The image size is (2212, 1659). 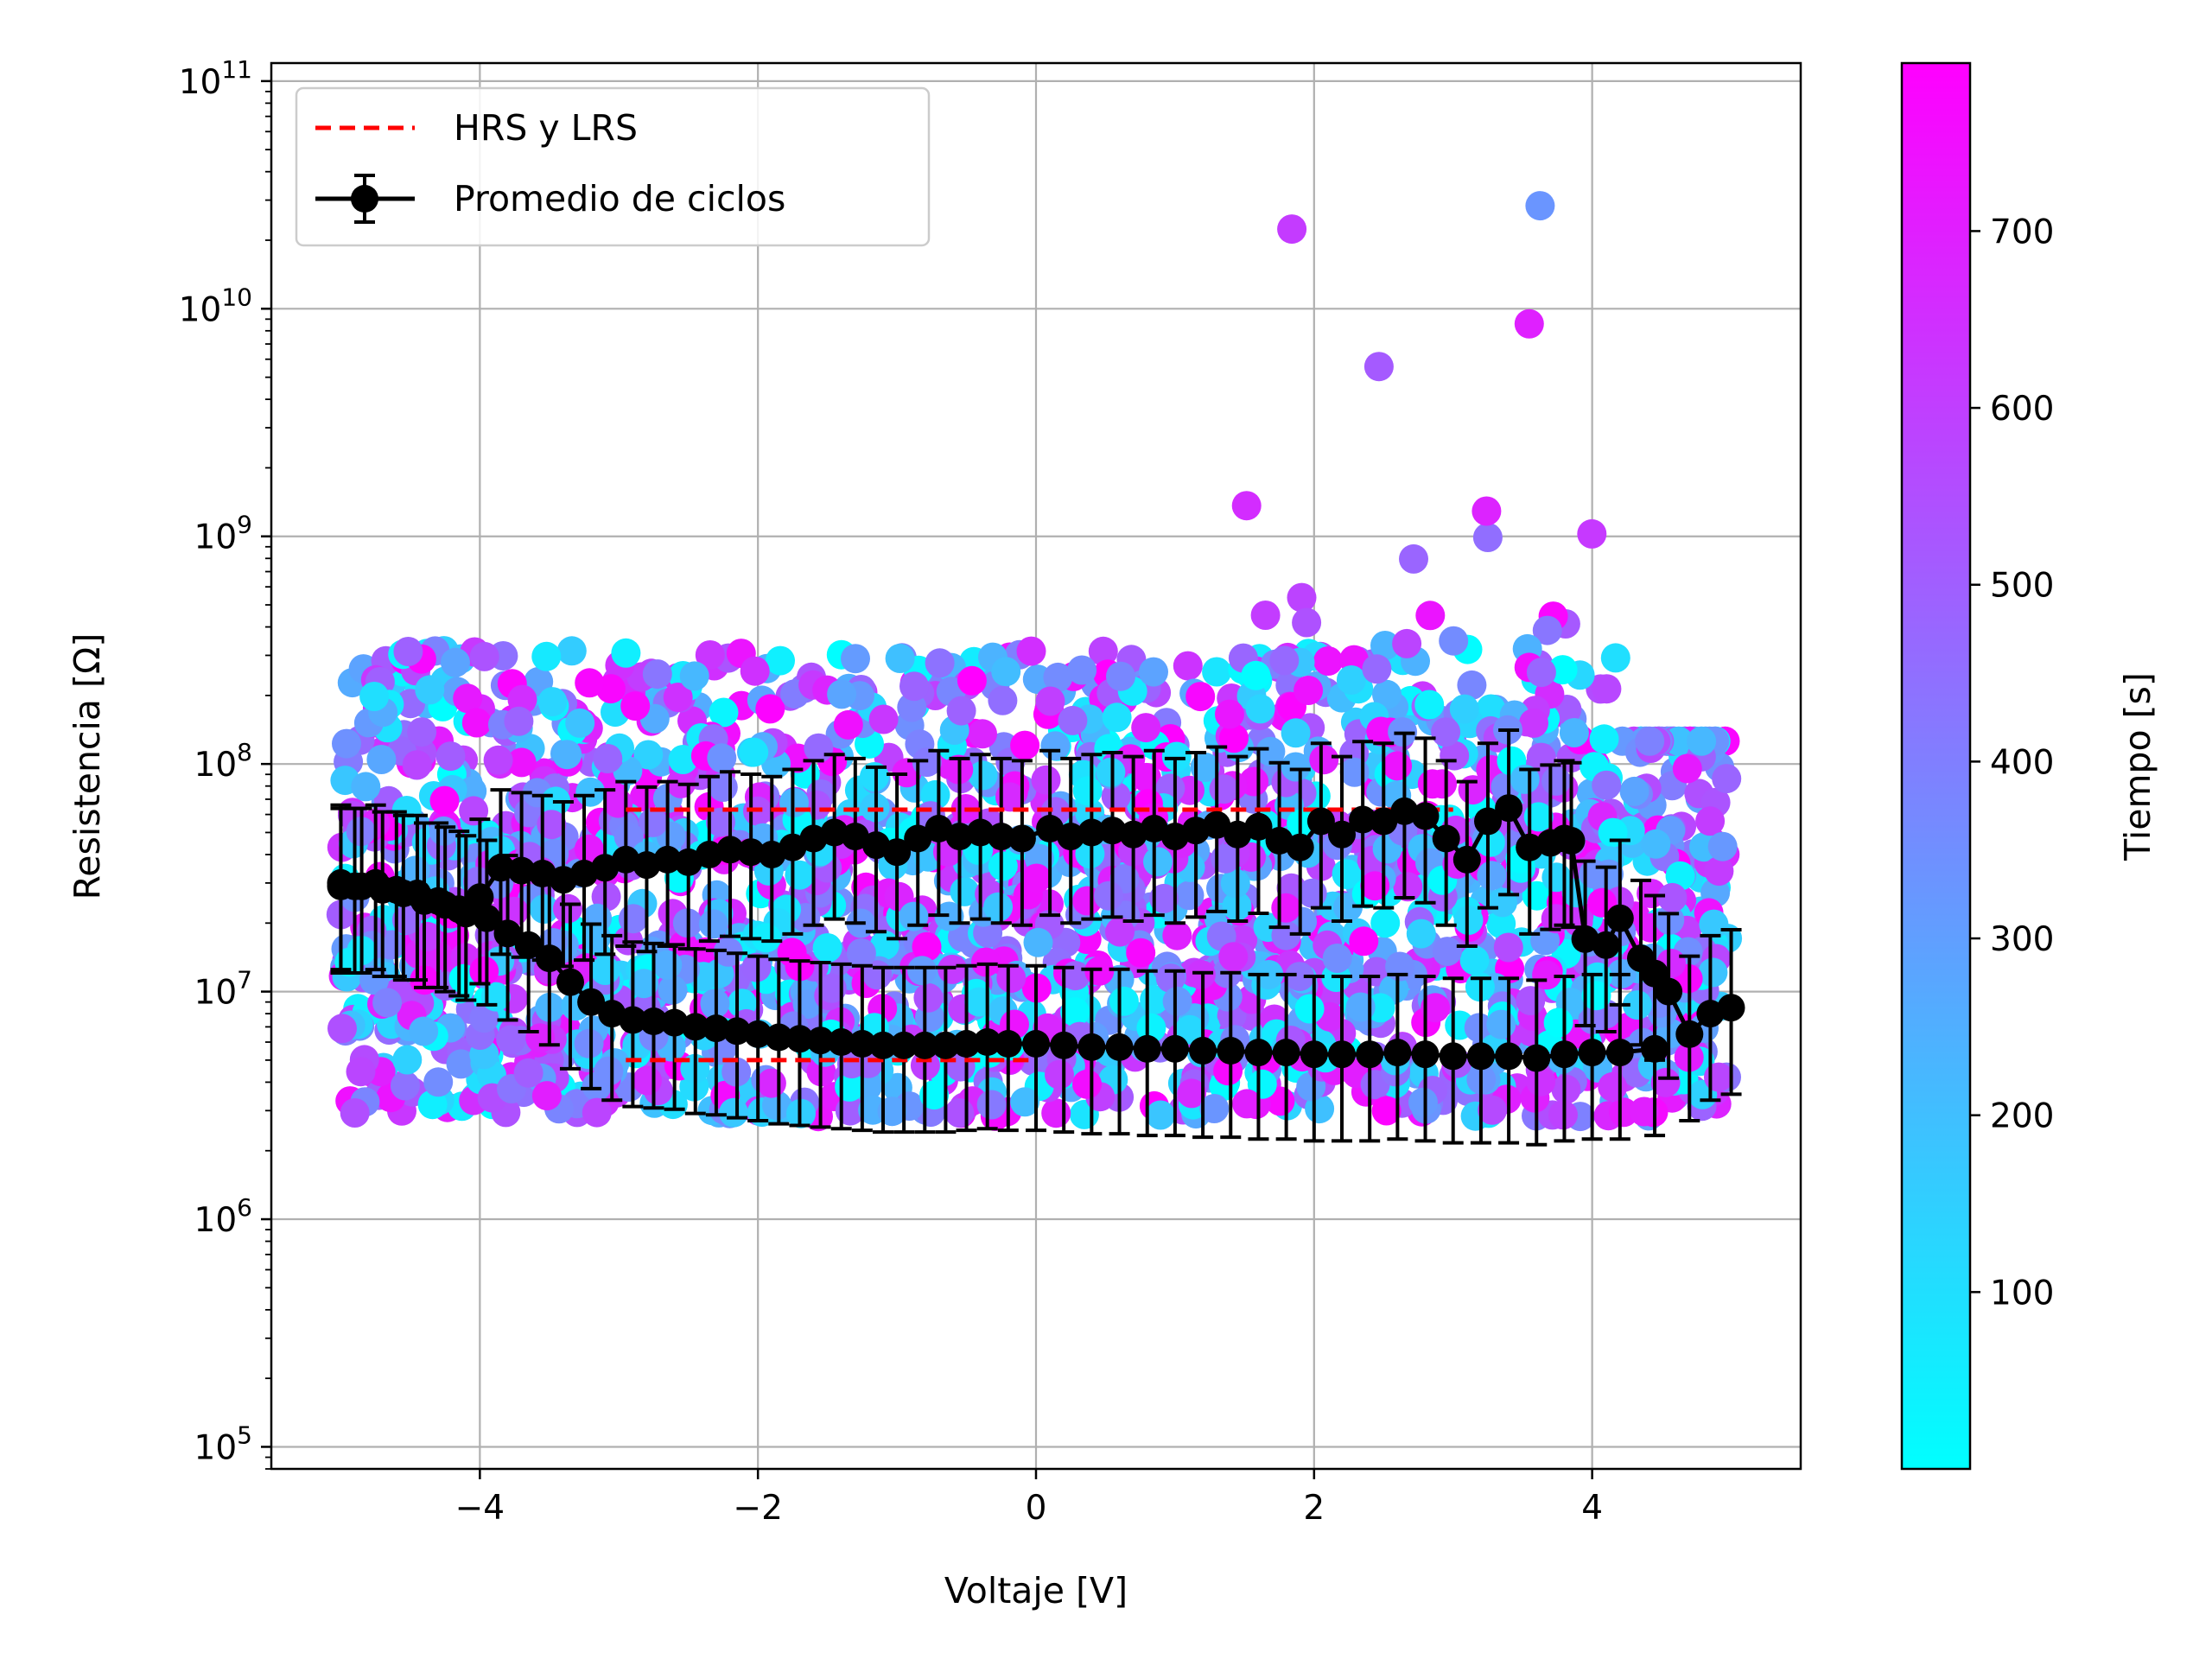 What do you see at coordinates (1936, 766) in the screenshot?
I see `colorbar-gradient` at bounding box center [1936, 766].